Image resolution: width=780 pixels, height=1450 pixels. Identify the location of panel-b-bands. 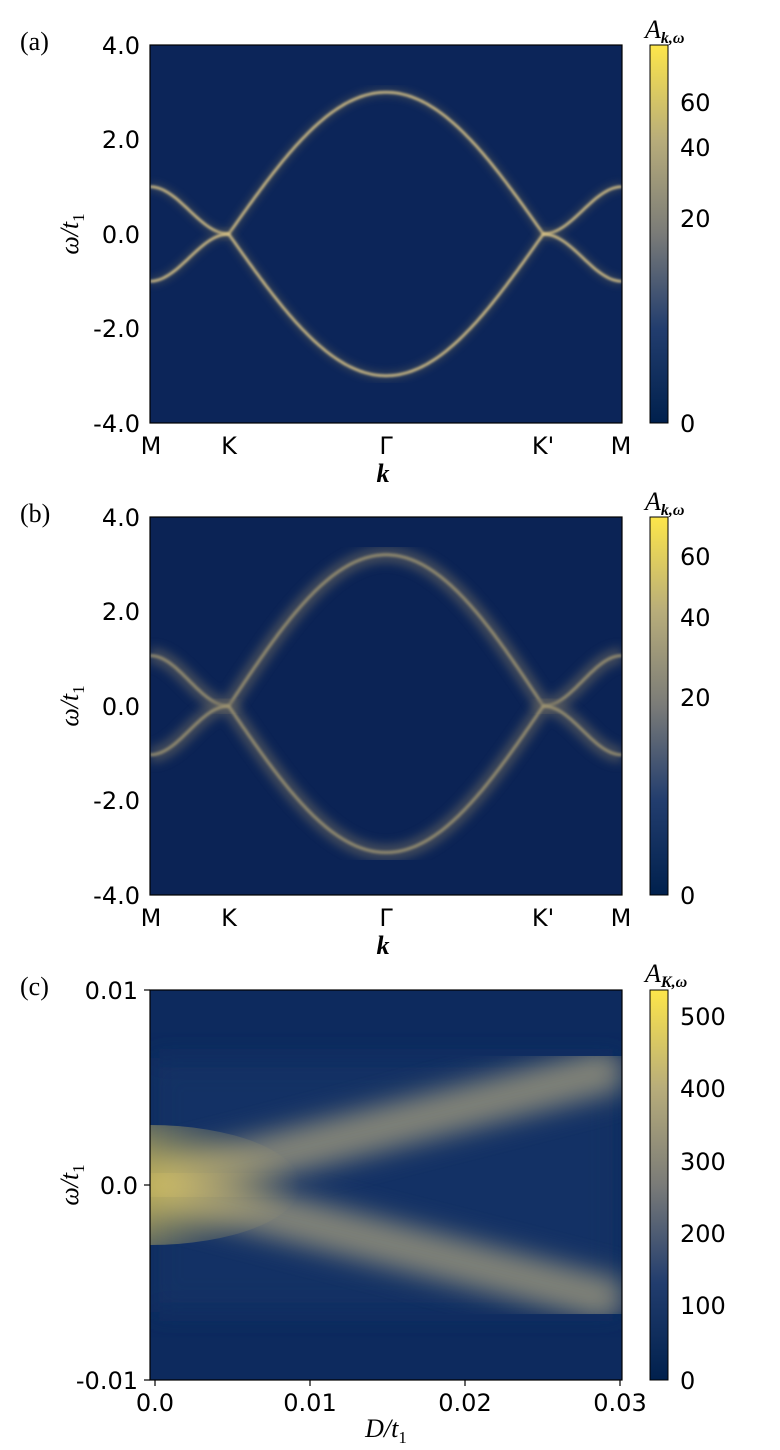
(386, 703).